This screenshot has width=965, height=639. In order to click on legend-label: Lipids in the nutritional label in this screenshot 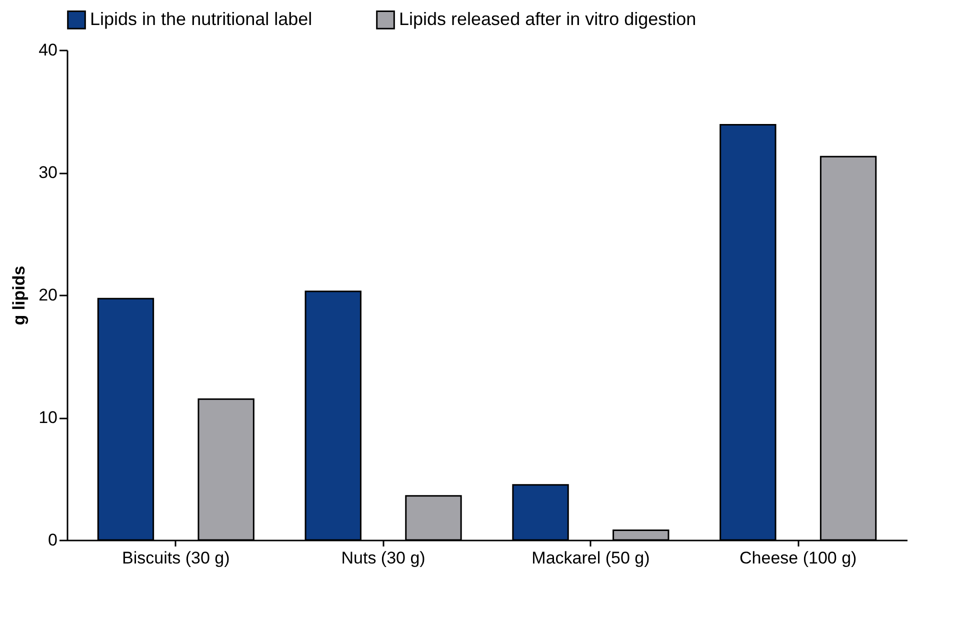, I will do `click(201, 18)`.